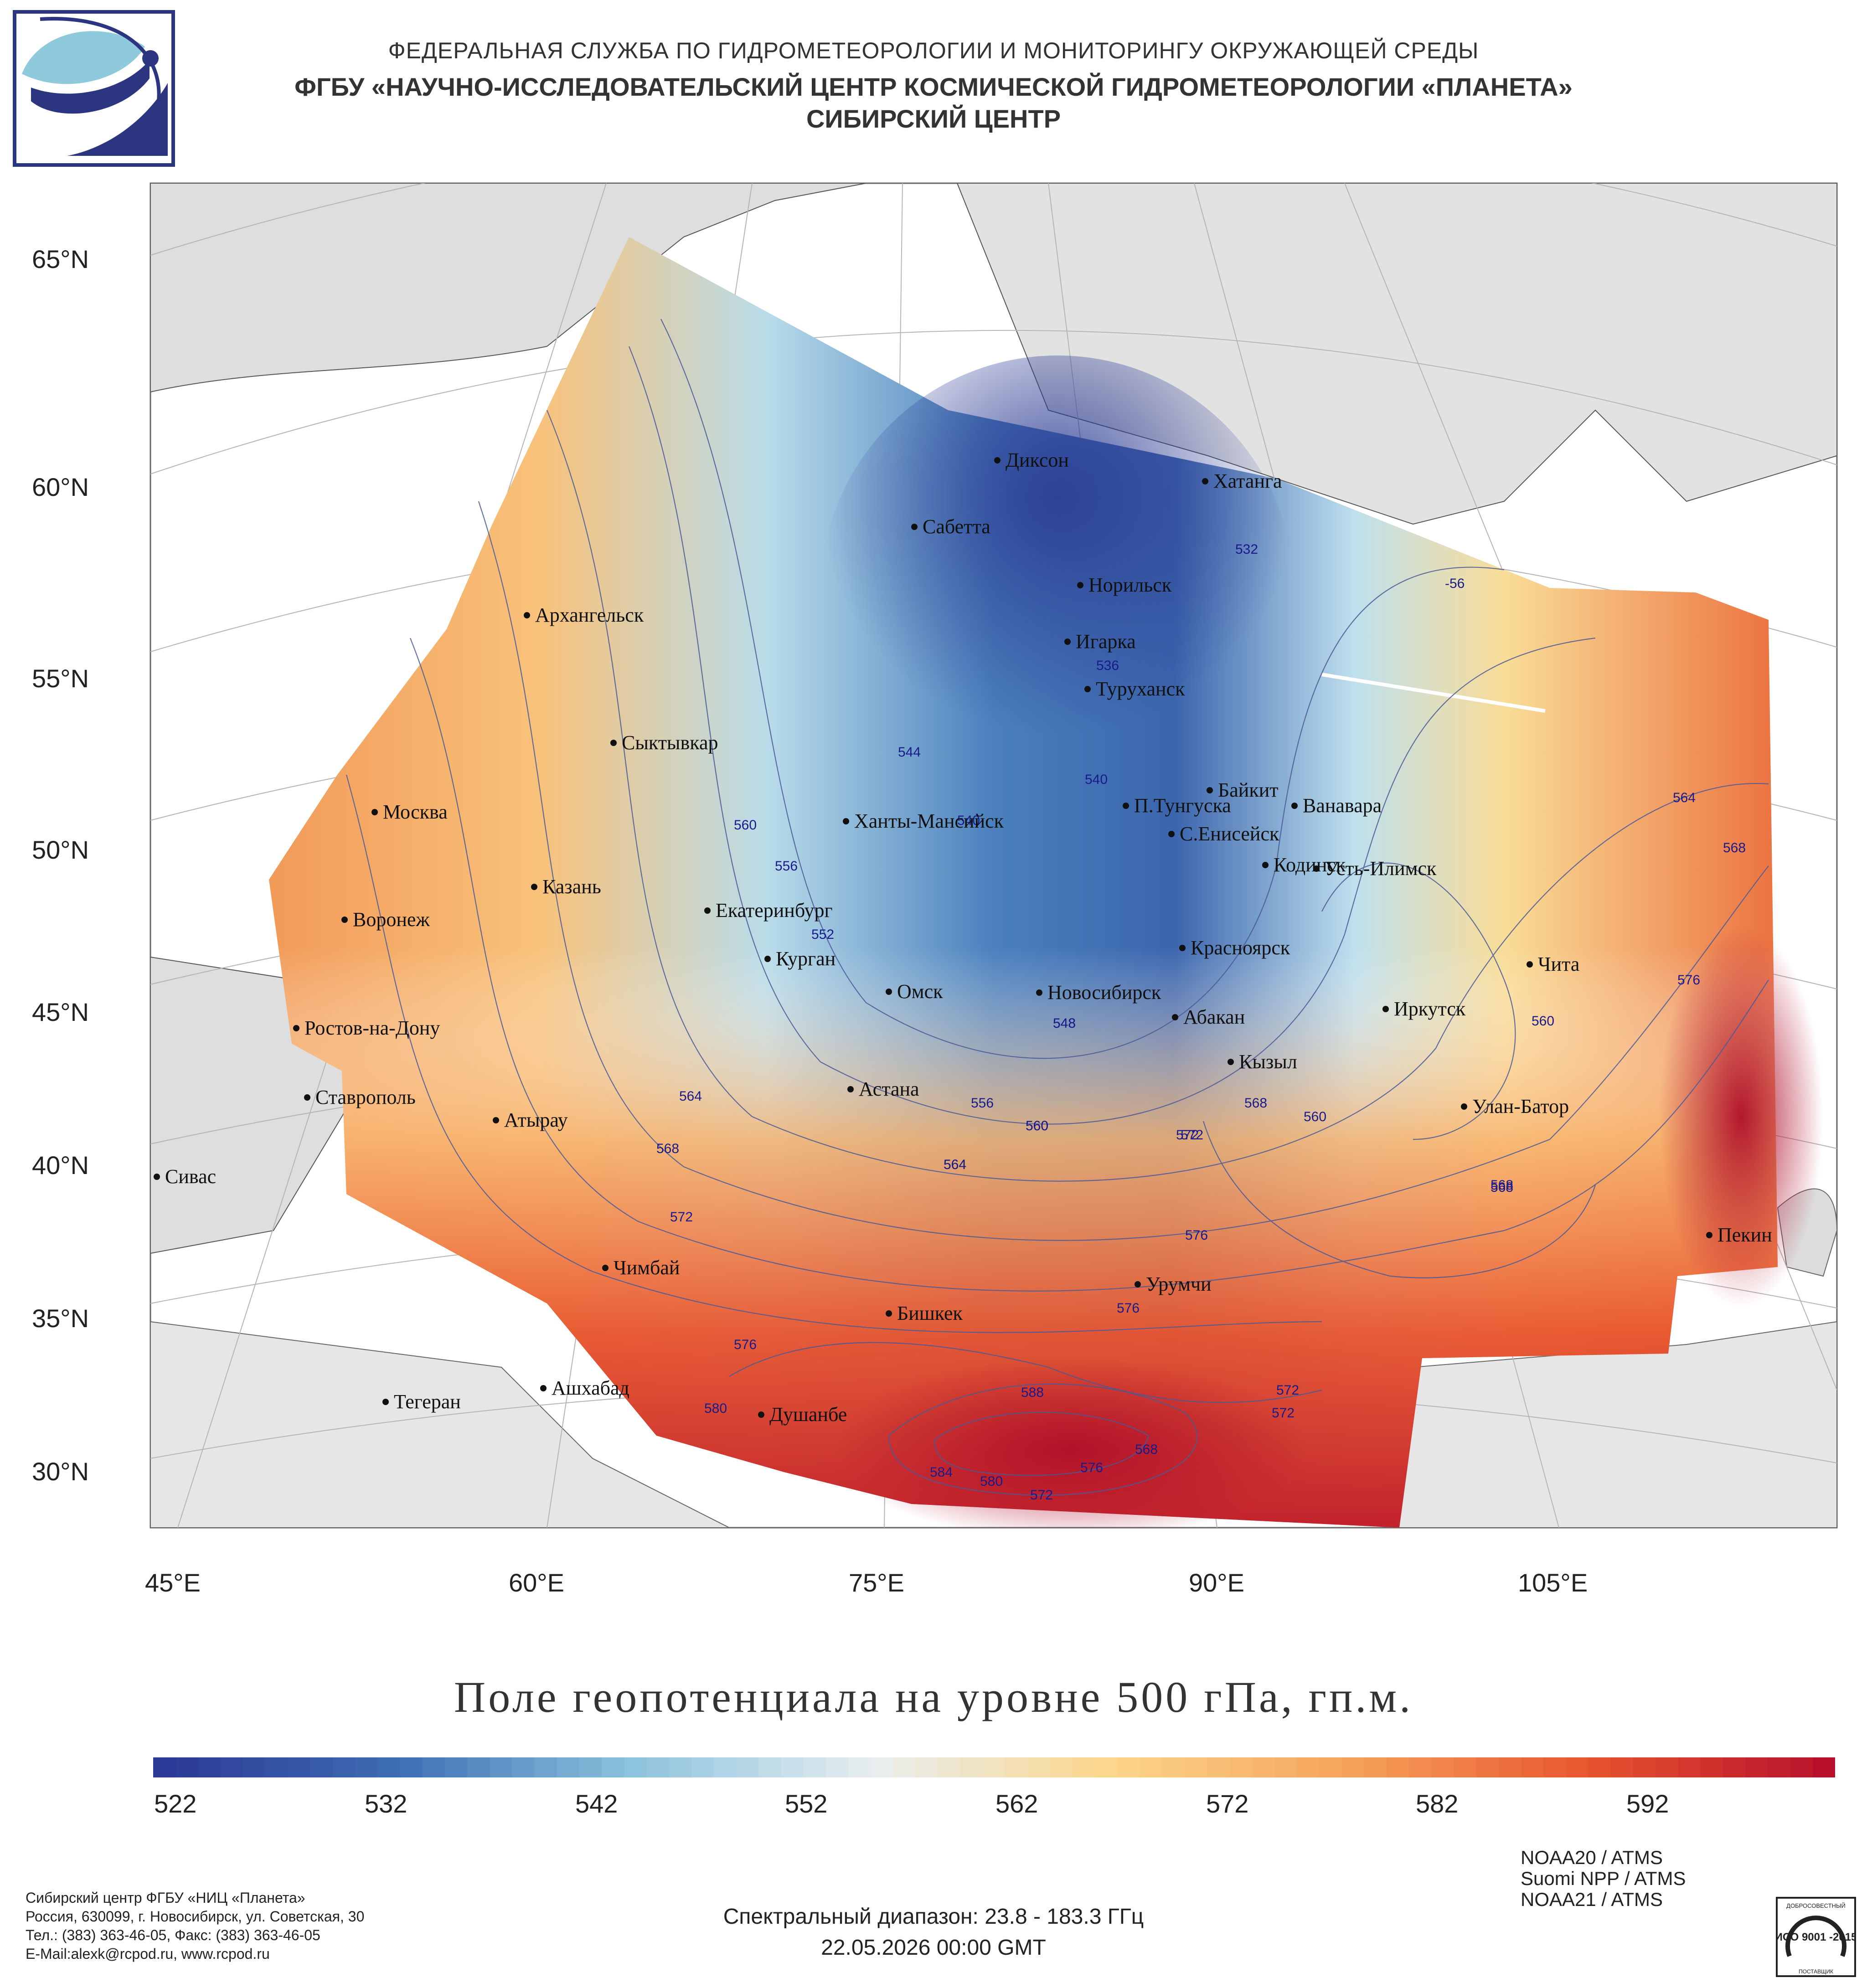 The width and height of the screenshot is (1867, 1988). Describe the element at coordinates (930, 1313) in the screenshot. I see `city-label: Бишкек` at that location.